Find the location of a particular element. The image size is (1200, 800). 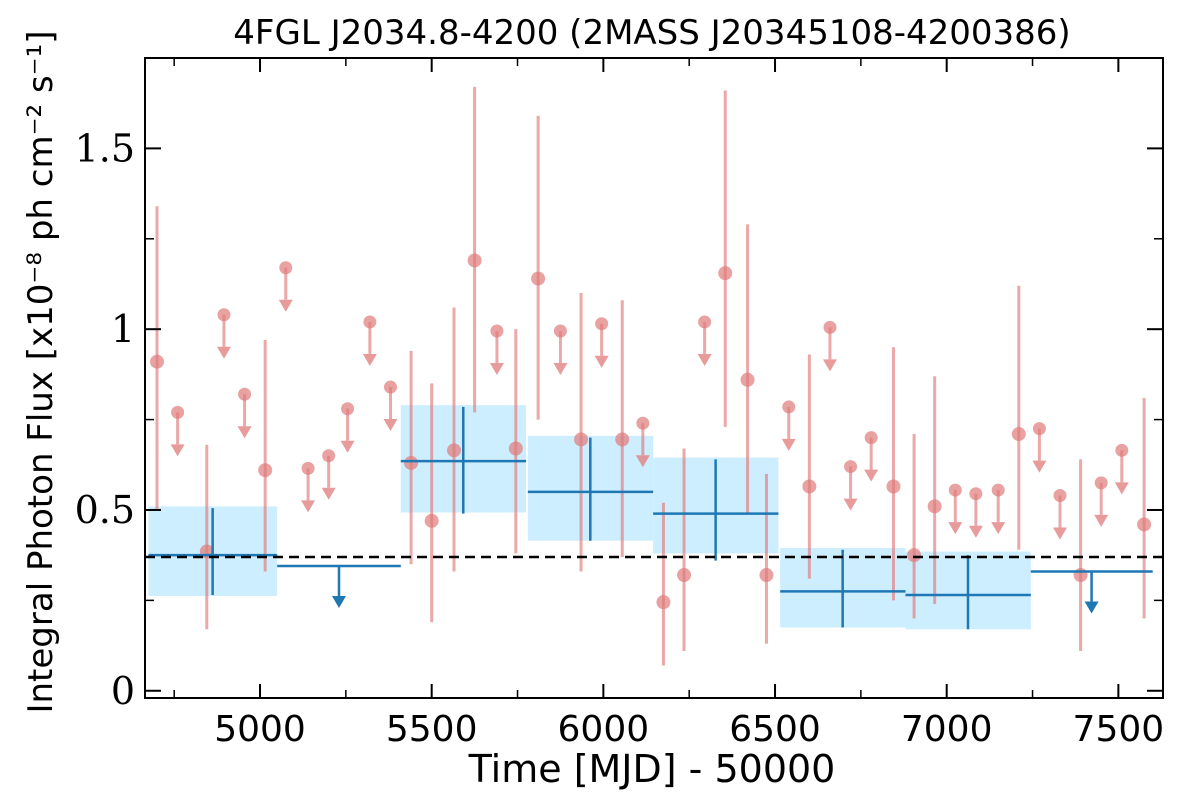

x-axis-label: Time [MJD] - 50000 is located at coordinates (652, 769).